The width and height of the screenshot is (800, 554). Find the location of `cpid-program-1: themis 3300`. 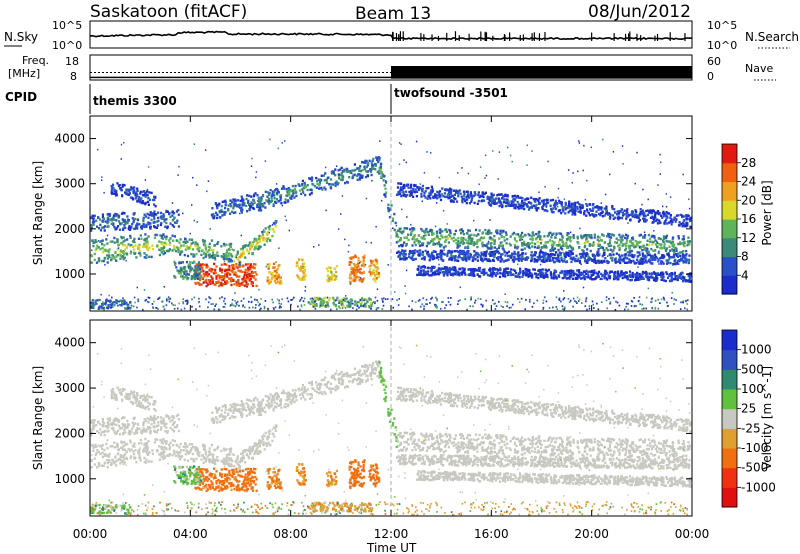

cpid-program-1: themis 3300 is located at coordinates (135, 101).